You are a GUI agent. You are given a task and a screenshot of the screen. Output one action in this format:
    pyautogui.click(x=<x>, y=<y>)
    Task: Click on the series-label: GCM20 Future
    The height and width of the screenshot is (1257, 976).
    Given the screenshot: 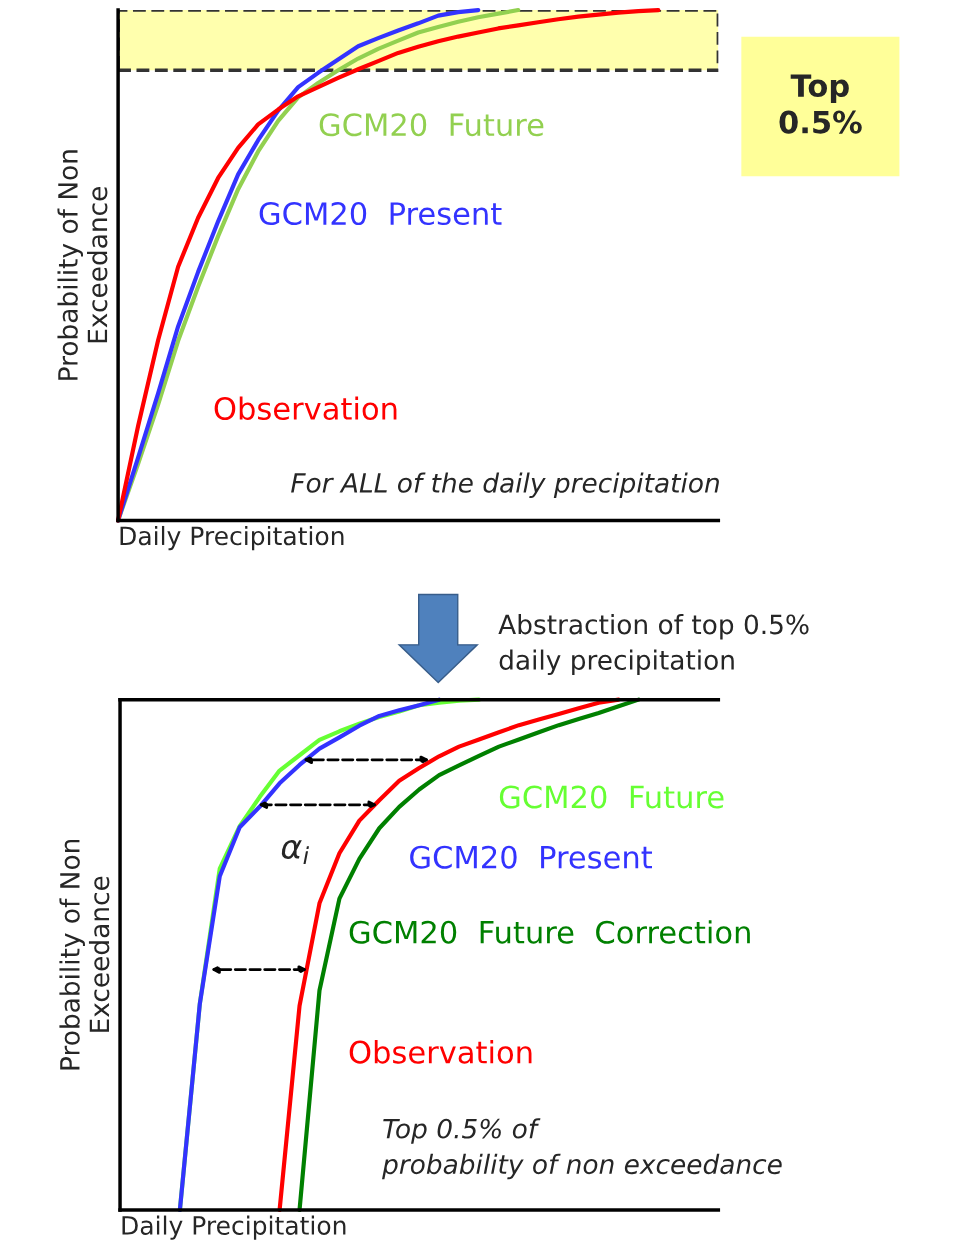 What is the action you would take?
    pyautogui.click(x=431, y=125)
    